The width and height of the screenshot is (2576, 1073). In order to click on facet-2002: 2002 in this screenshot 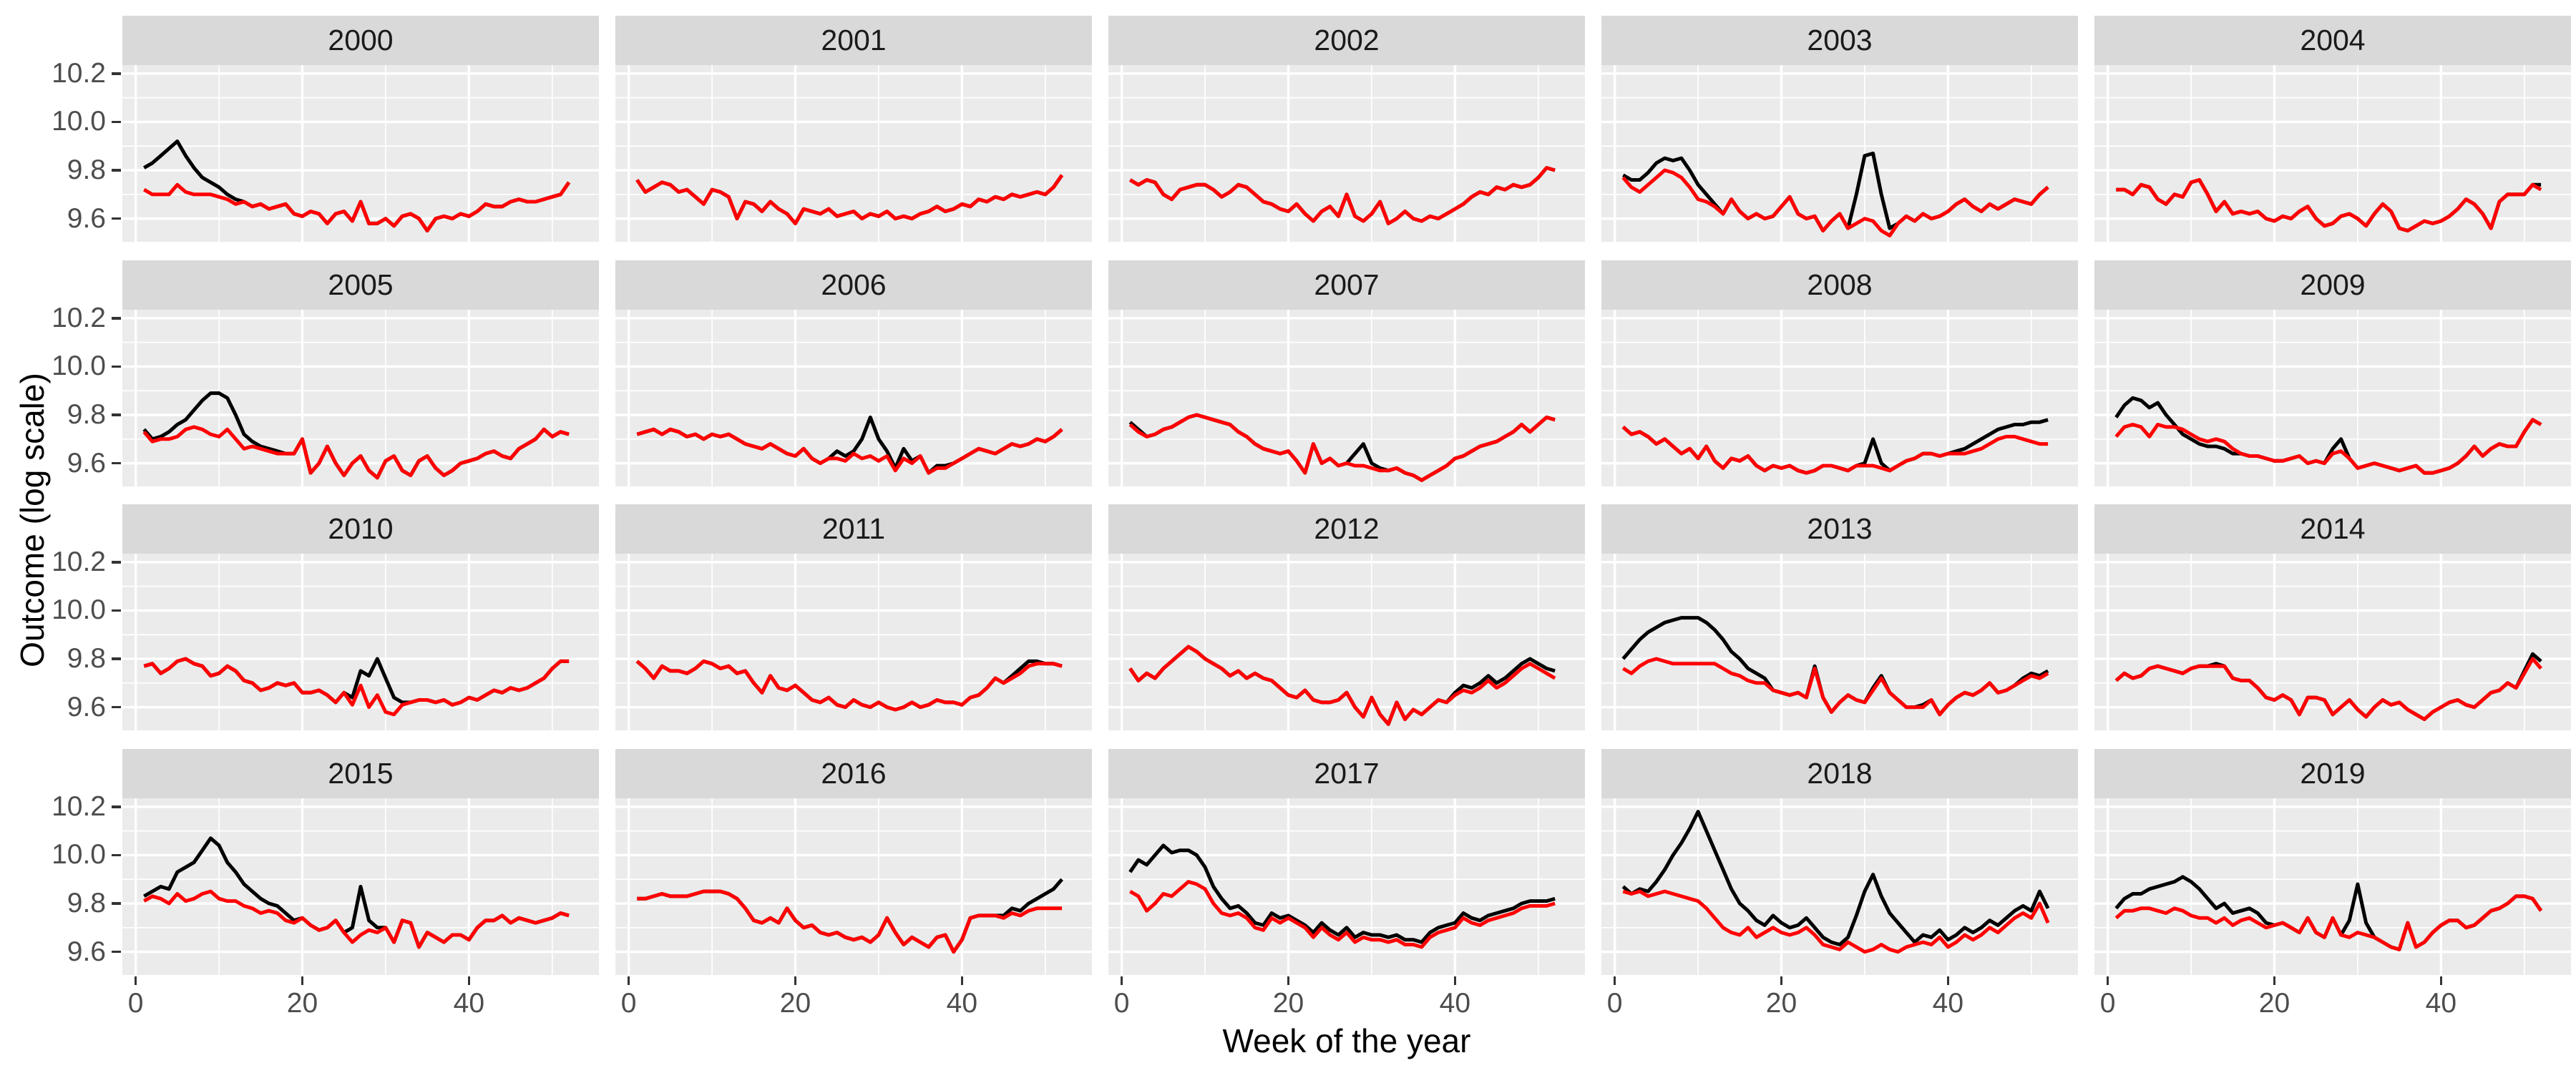, I will do `click(1346, 129)`.